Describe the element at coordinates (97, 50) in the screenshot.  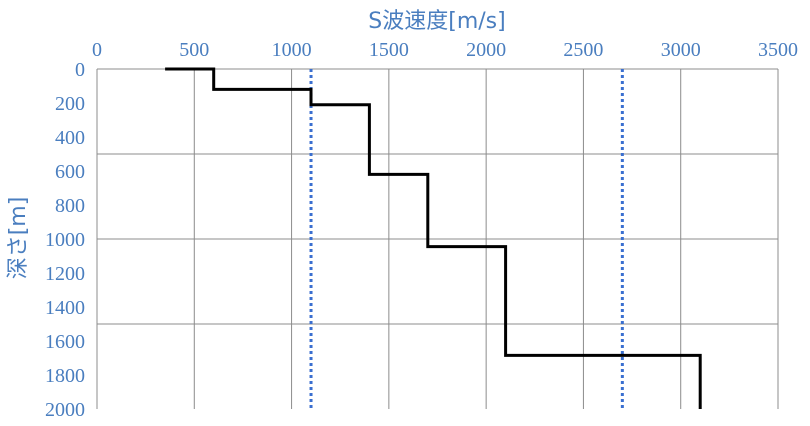
I see `x-tick-label-0: 0` at that location.